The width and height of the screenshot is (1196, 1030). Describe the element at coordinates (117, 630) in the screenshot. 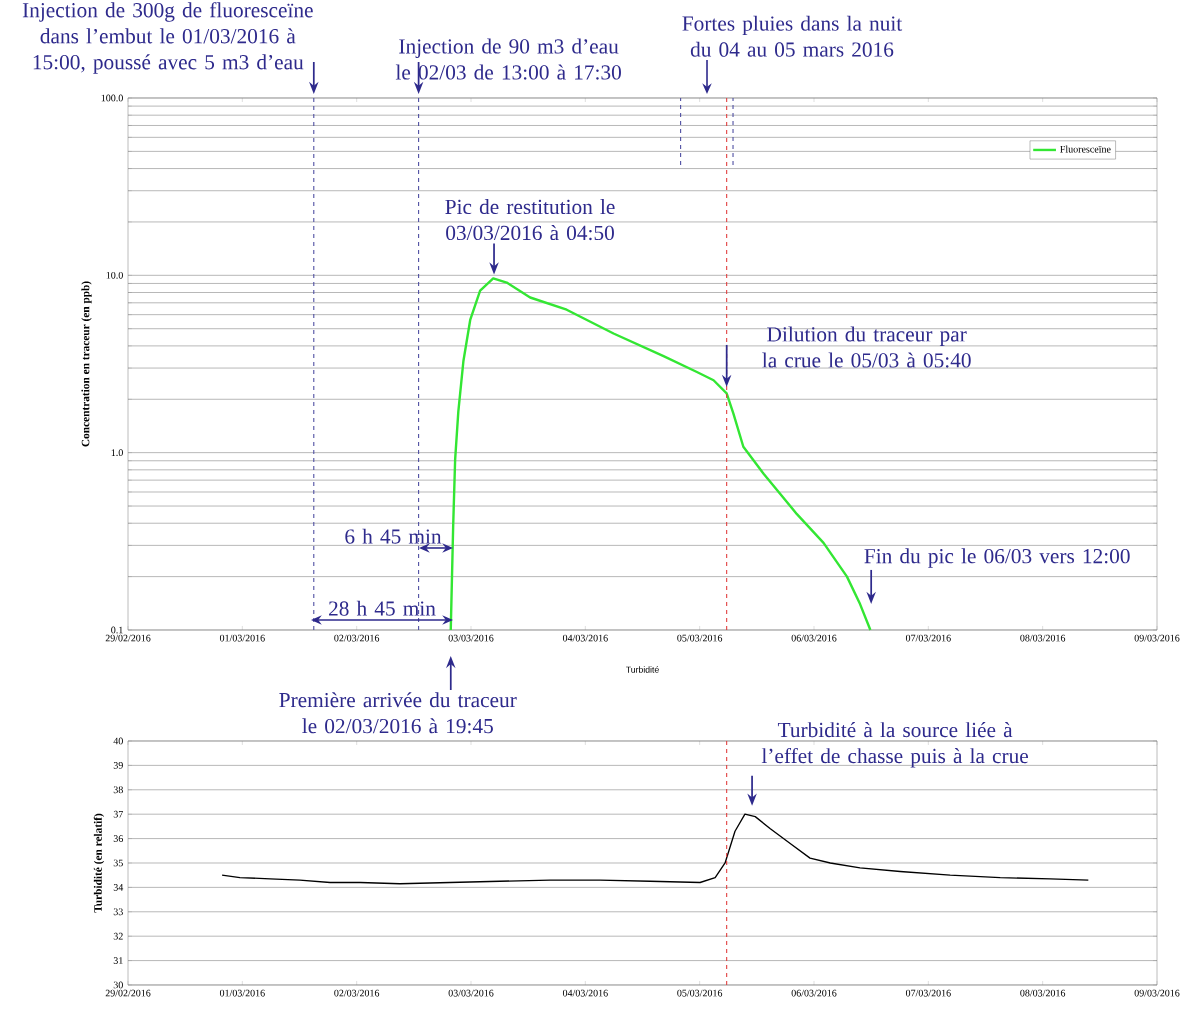

I see `y-tick-label: 0.1` at that location.